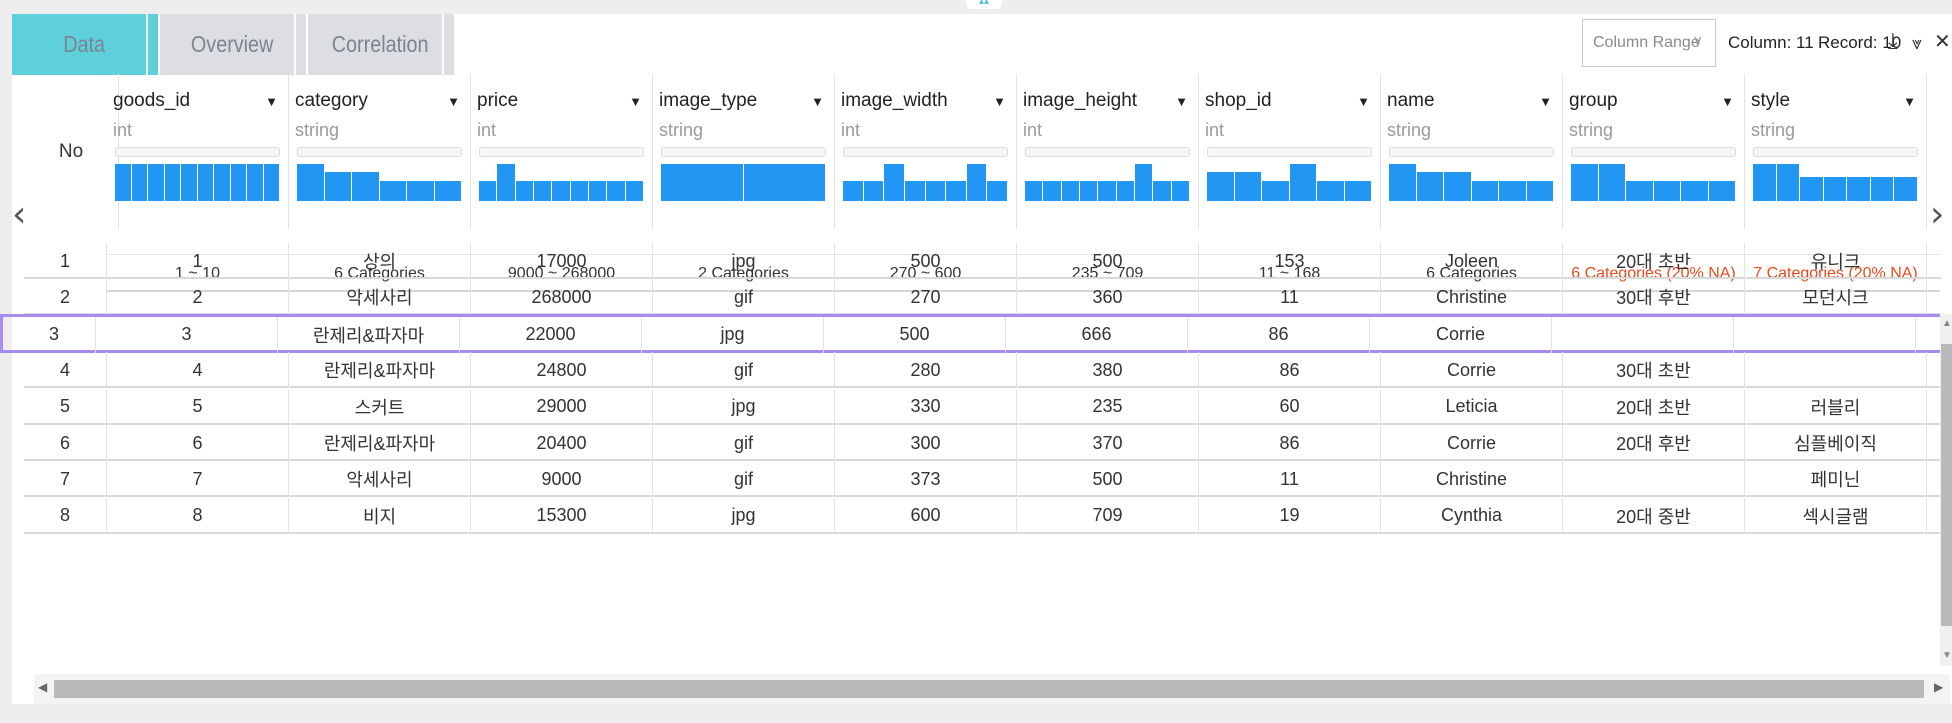 This screenshot has height=723, width=1952. Describe the element at coordinates (989, 689) in the screenshot. I see `horizontal-scroll-thumb` at that location.